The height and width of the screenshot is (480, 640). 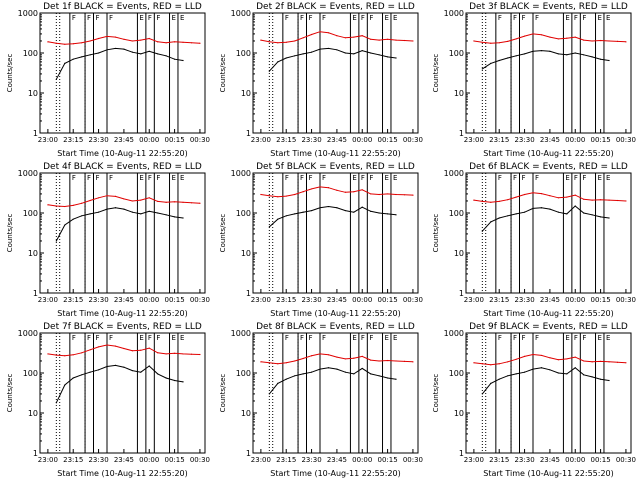 I want to click on y-axis-label: Counts/sec, so click(x=10, y=233).